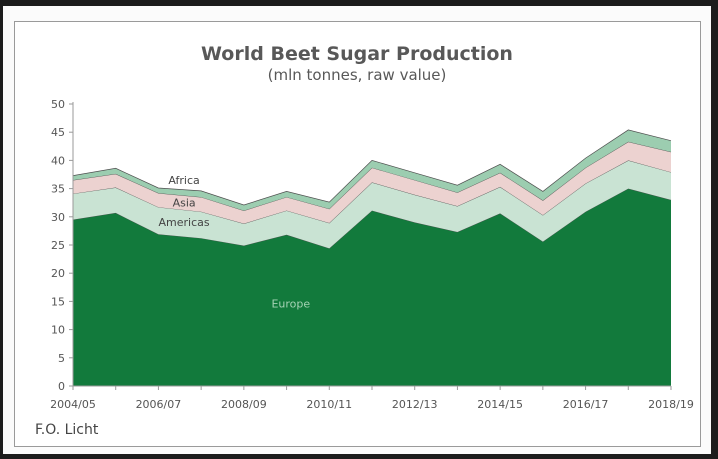  I want to click on series-labels: Europe Americas Asia Africa, so click(235, 242).